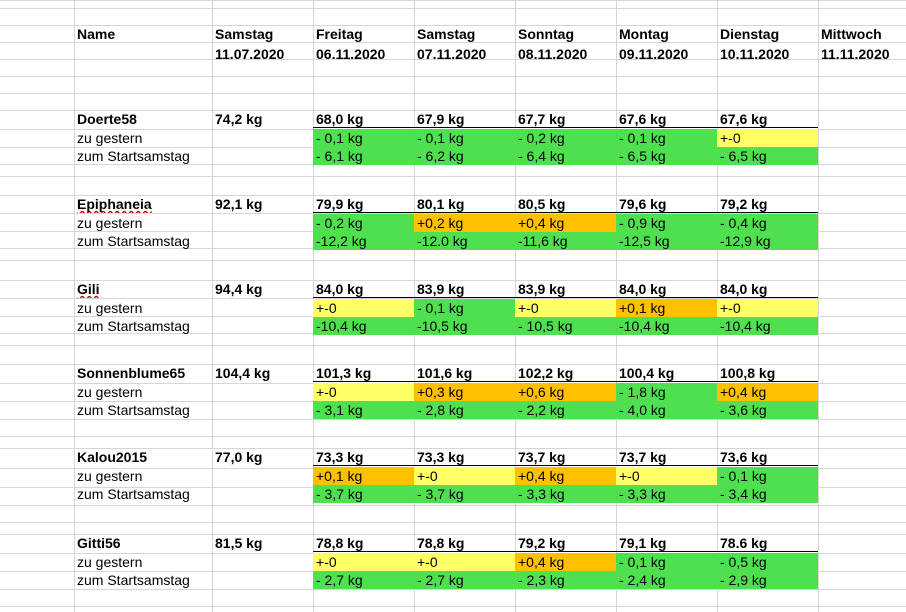 This screenshot has width=906, height=612. I want to click on weight-value: 79,6 kg, so click(666, 204).